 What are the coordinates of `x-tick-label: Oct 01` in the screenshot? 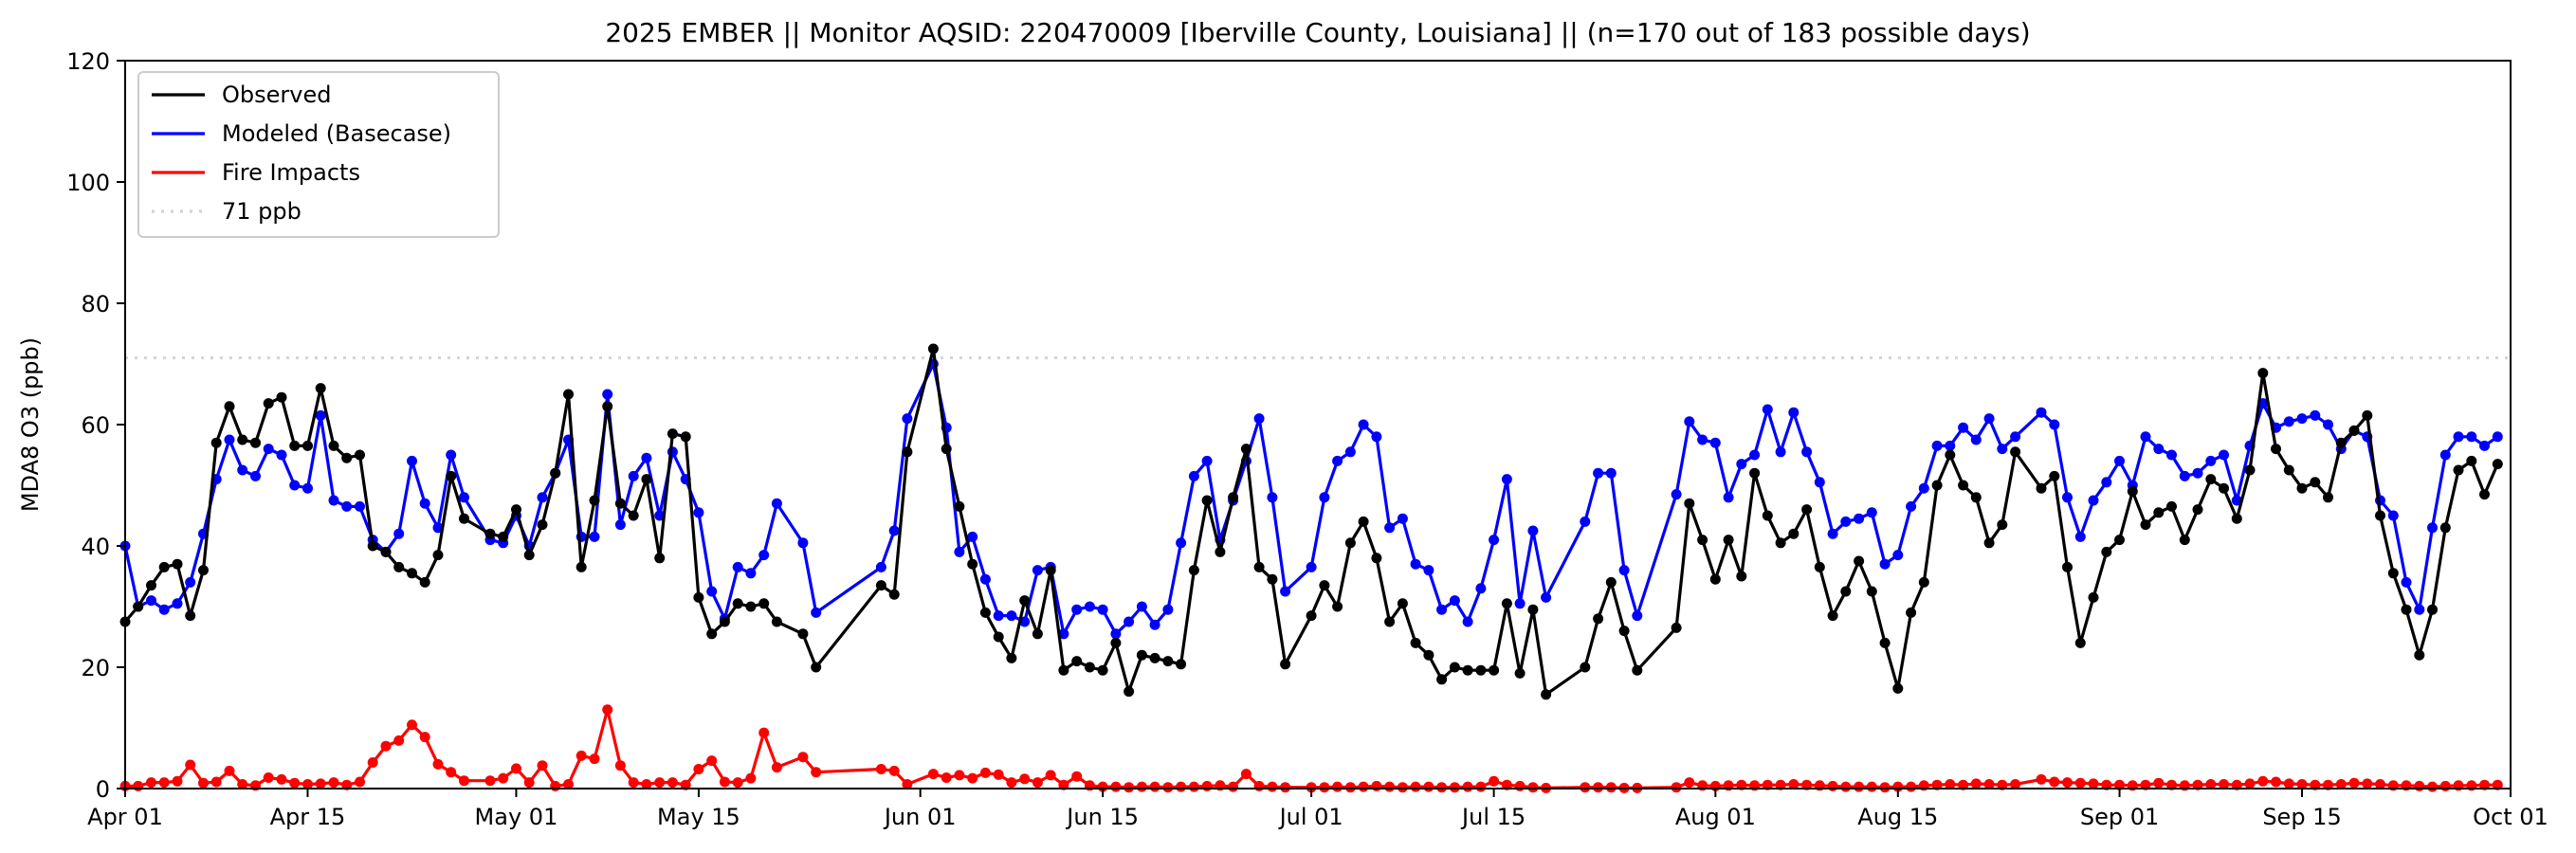 It's located at (2511, 817).